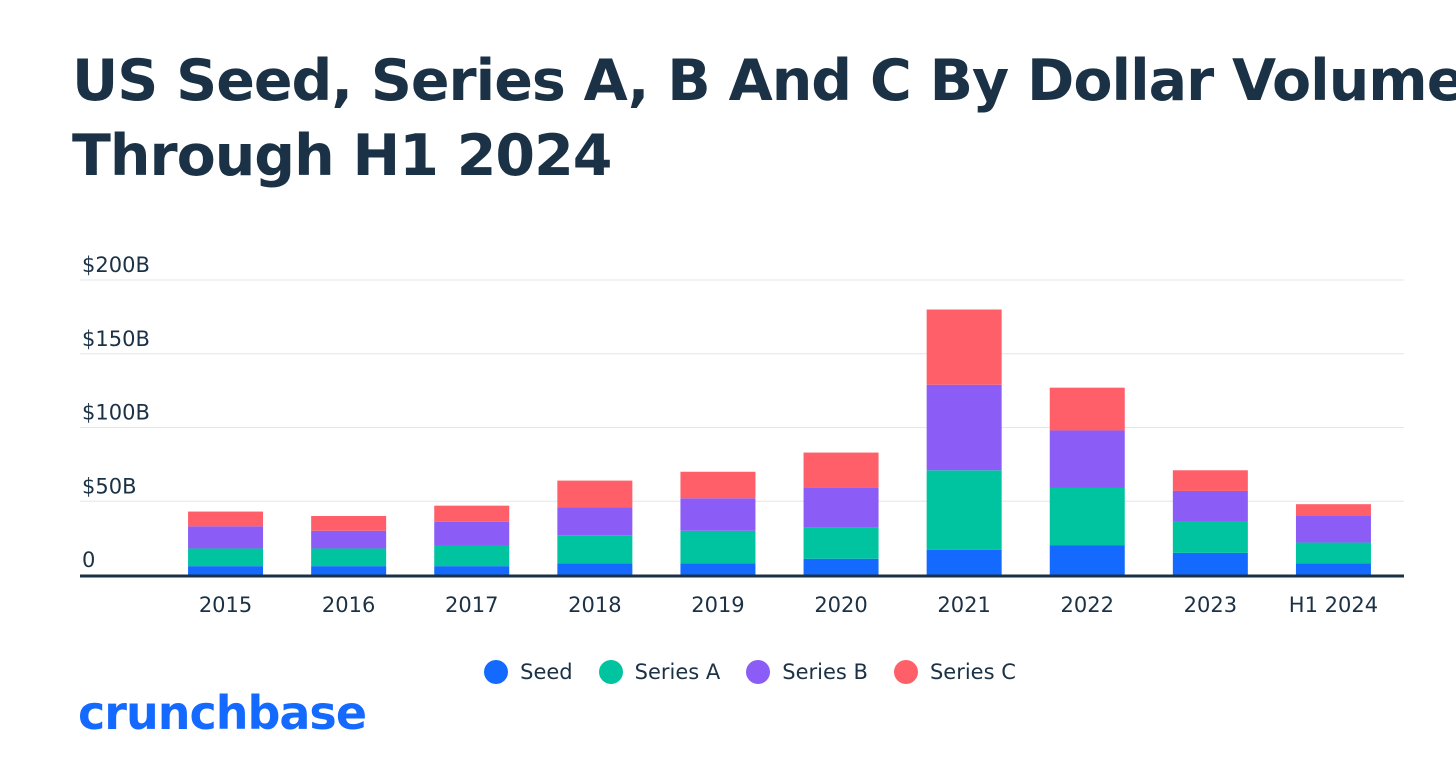 The height and width of the screenshot is (767, 1456). I want to click on bar-series-a-2023, so click(1210, 537).